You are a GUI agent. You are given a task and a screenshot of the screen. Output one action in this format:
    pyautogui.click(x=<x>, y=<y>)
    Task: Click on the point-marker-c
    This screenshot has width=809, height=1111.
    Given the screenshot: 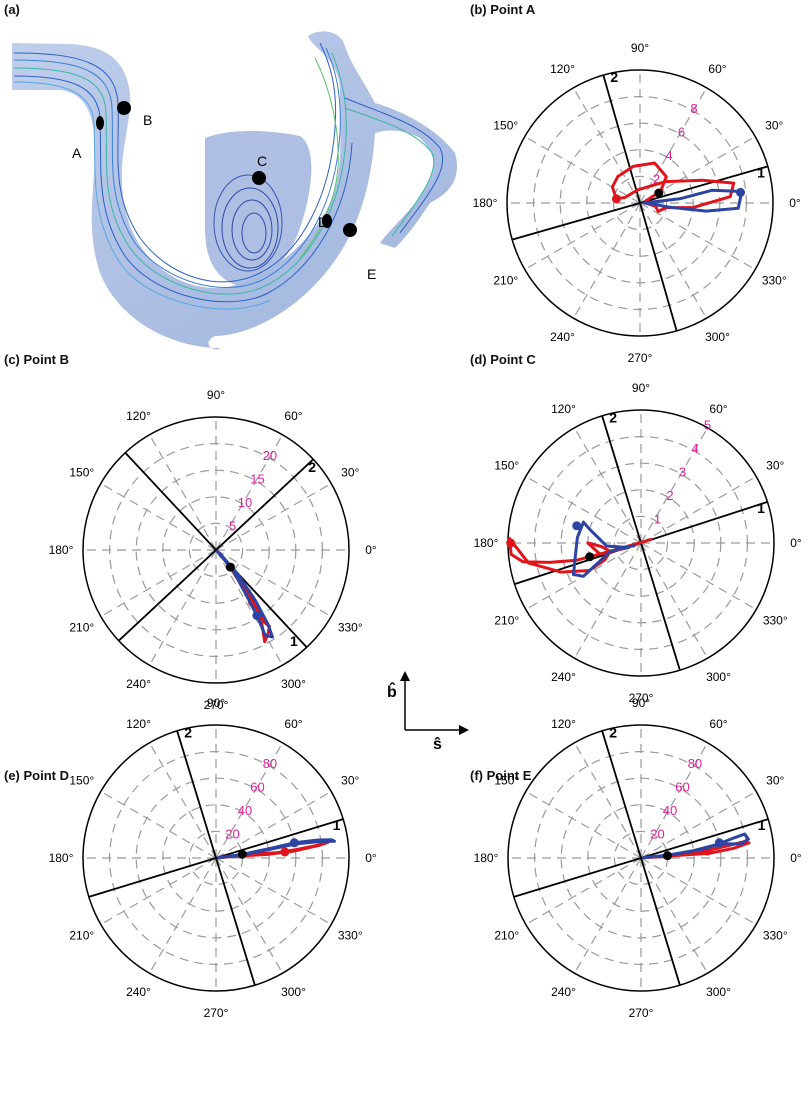 What is the action you would take?
    pyautogui.click(x=259, y=178)
    